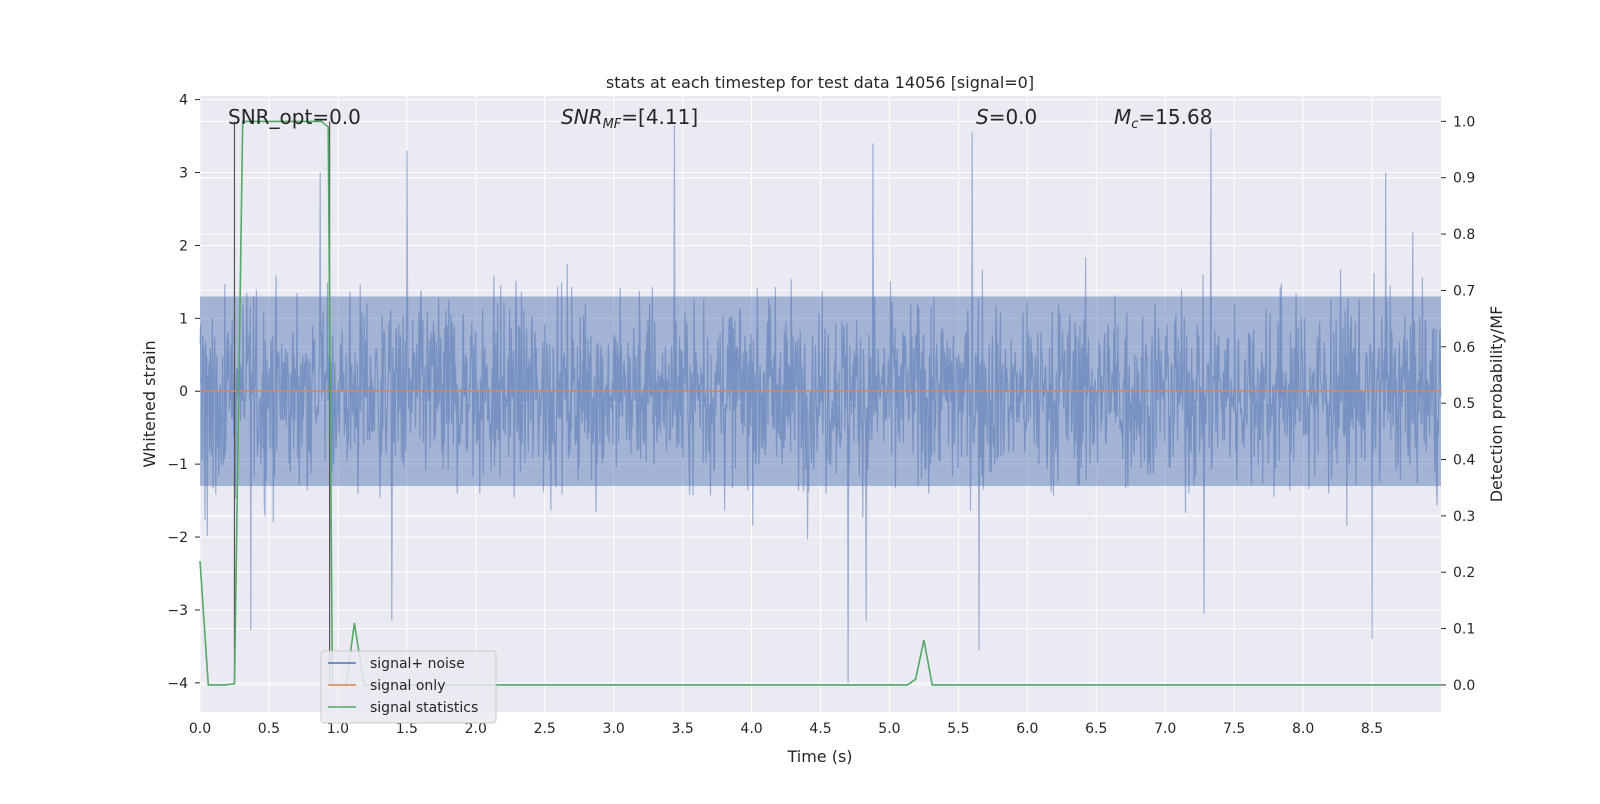 The width and height of the screenshot is (1600, 804). Describe the element at coordinates (1013, 117) in the screenshot. I see `annotation-s-value: =0.0` at that location.